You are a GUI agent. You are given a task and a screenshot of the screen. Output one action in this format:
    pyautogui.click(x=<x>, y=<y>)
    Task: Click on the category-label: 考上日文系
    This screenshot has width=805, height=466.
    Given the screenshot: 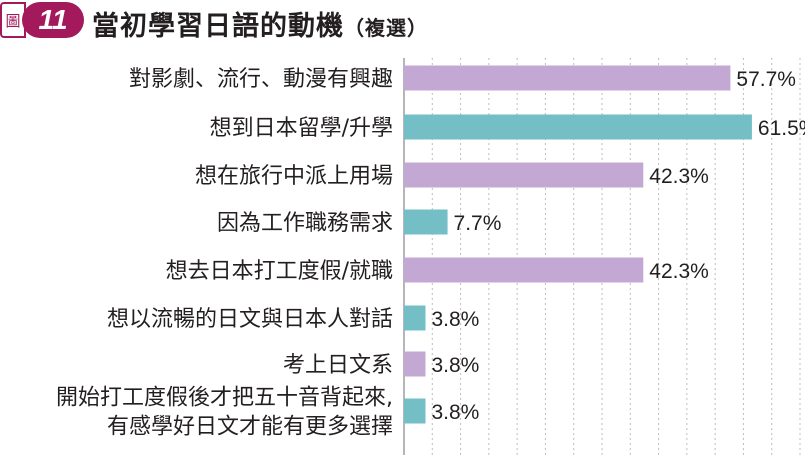 What is the action you would take?
    pyautogui.click(x=338, y=365)
    